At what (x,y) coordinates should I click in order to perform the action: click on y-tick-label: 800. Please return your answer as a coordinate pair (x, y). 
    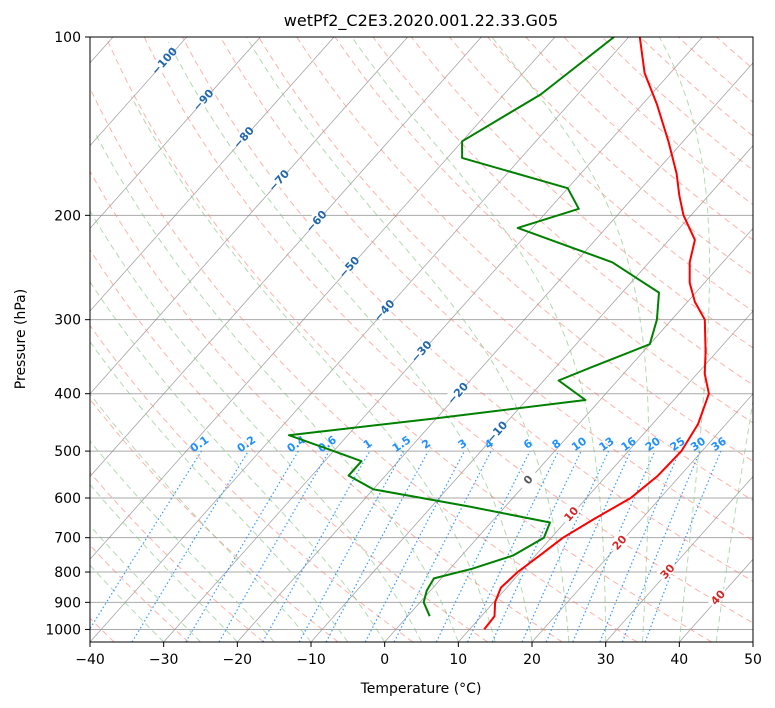
    Looking at the image, I should click on (67, 573).